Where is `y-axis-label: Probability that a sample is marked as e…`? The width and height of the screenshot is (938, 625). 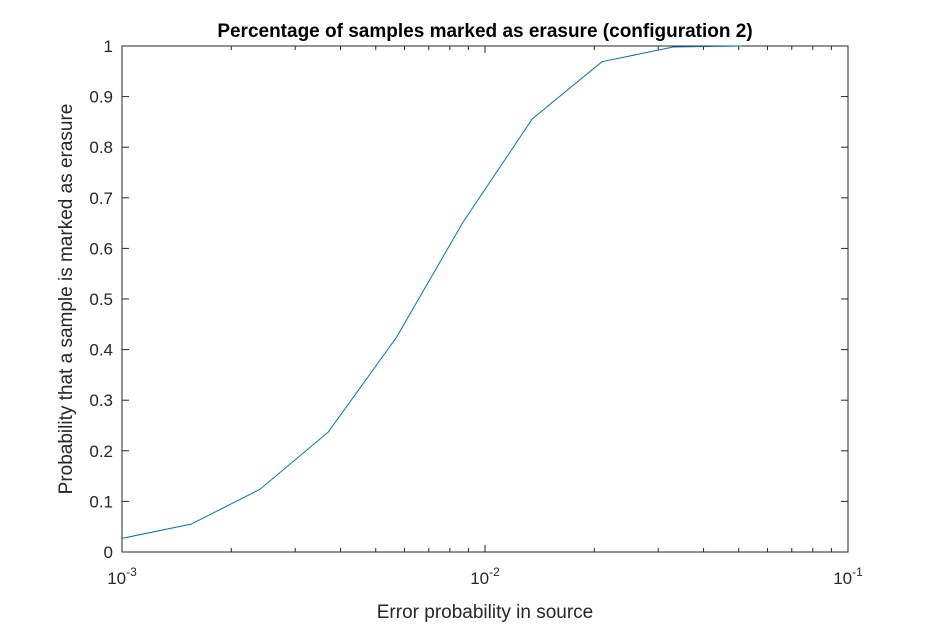
y-axis-label: Probability that a sample is marked as e… is located at coordinates (66, 299).